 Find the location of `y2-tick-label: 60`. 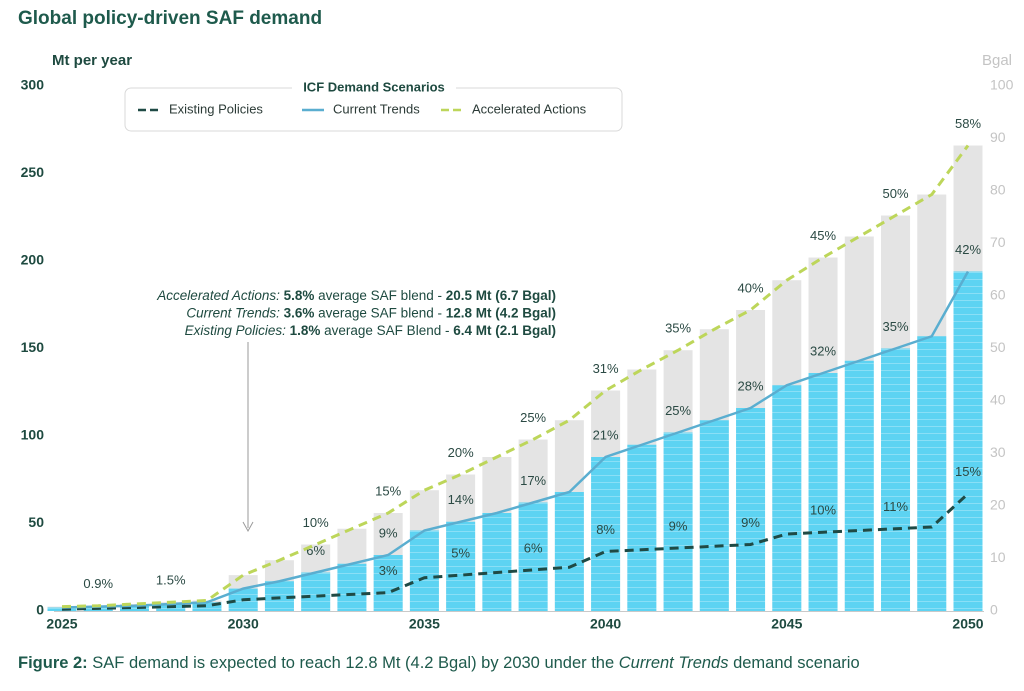

y2-tick-label: 60 is located at coordinates (998, 295).